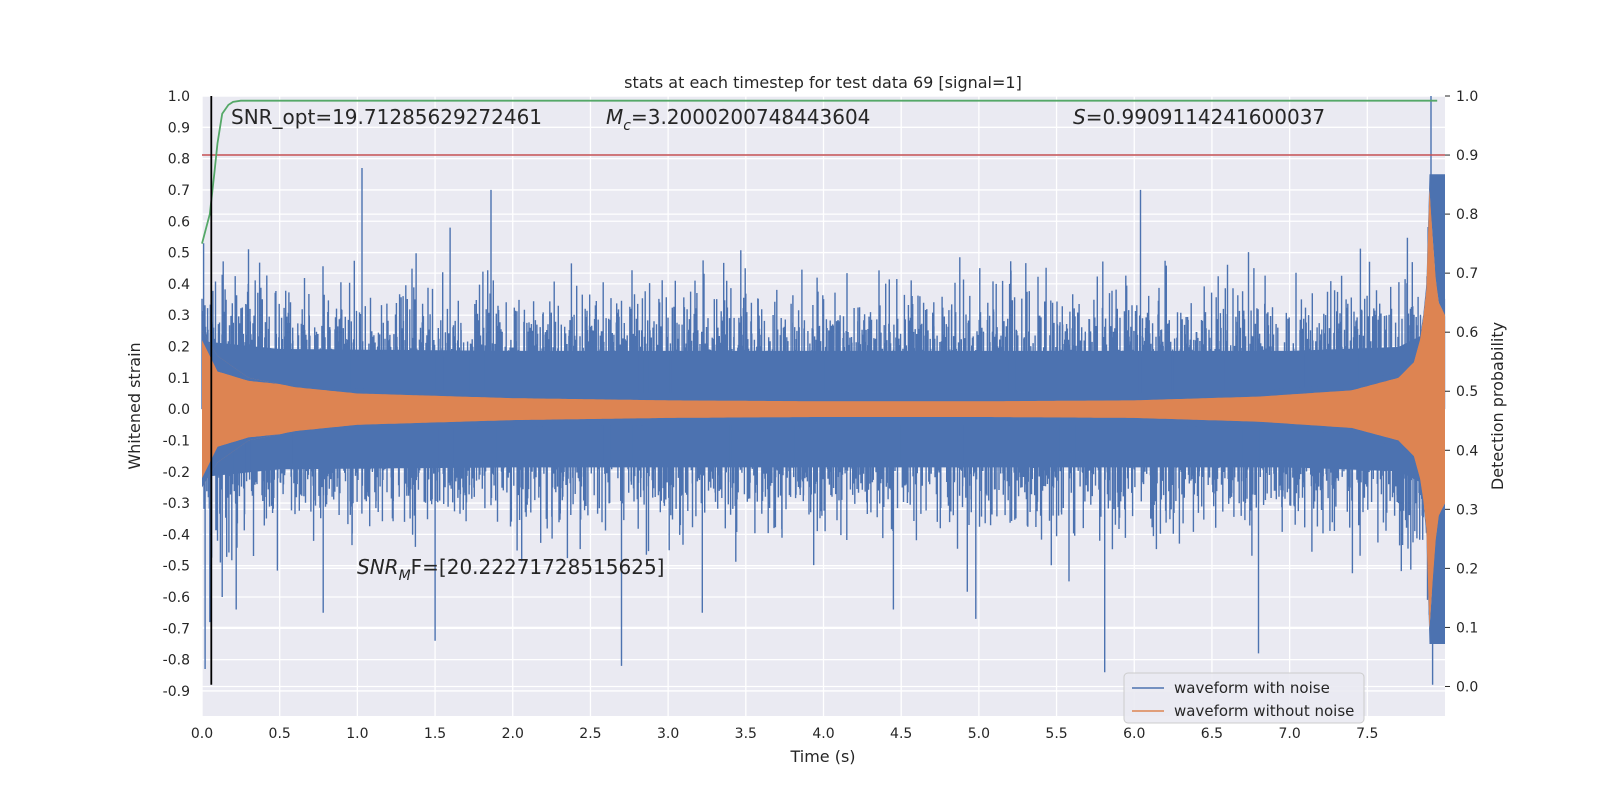  I want to click on y2-tick-label: 0.9, so click(1467, 156).